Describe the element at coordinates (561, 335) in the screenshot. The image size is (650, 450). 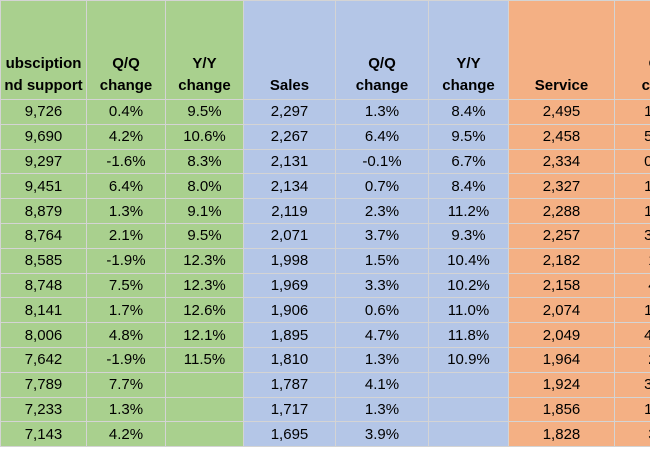
I see `cell: 2,049` at that location.